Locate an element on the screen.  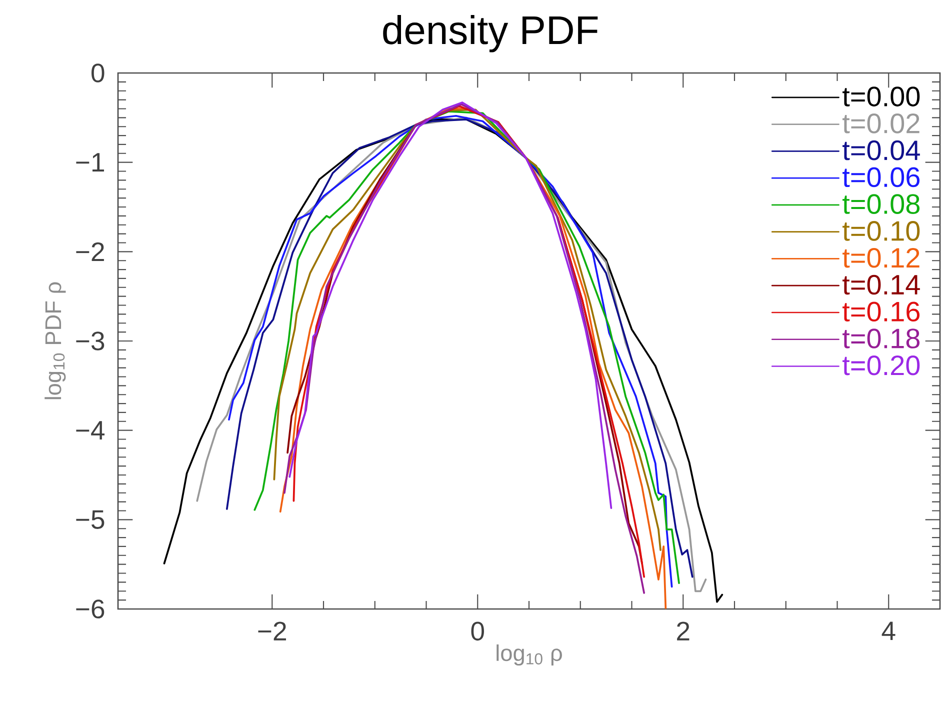
y-axis-title: log$_{10}$ PDF ρ is located at coordinates (55, 341).